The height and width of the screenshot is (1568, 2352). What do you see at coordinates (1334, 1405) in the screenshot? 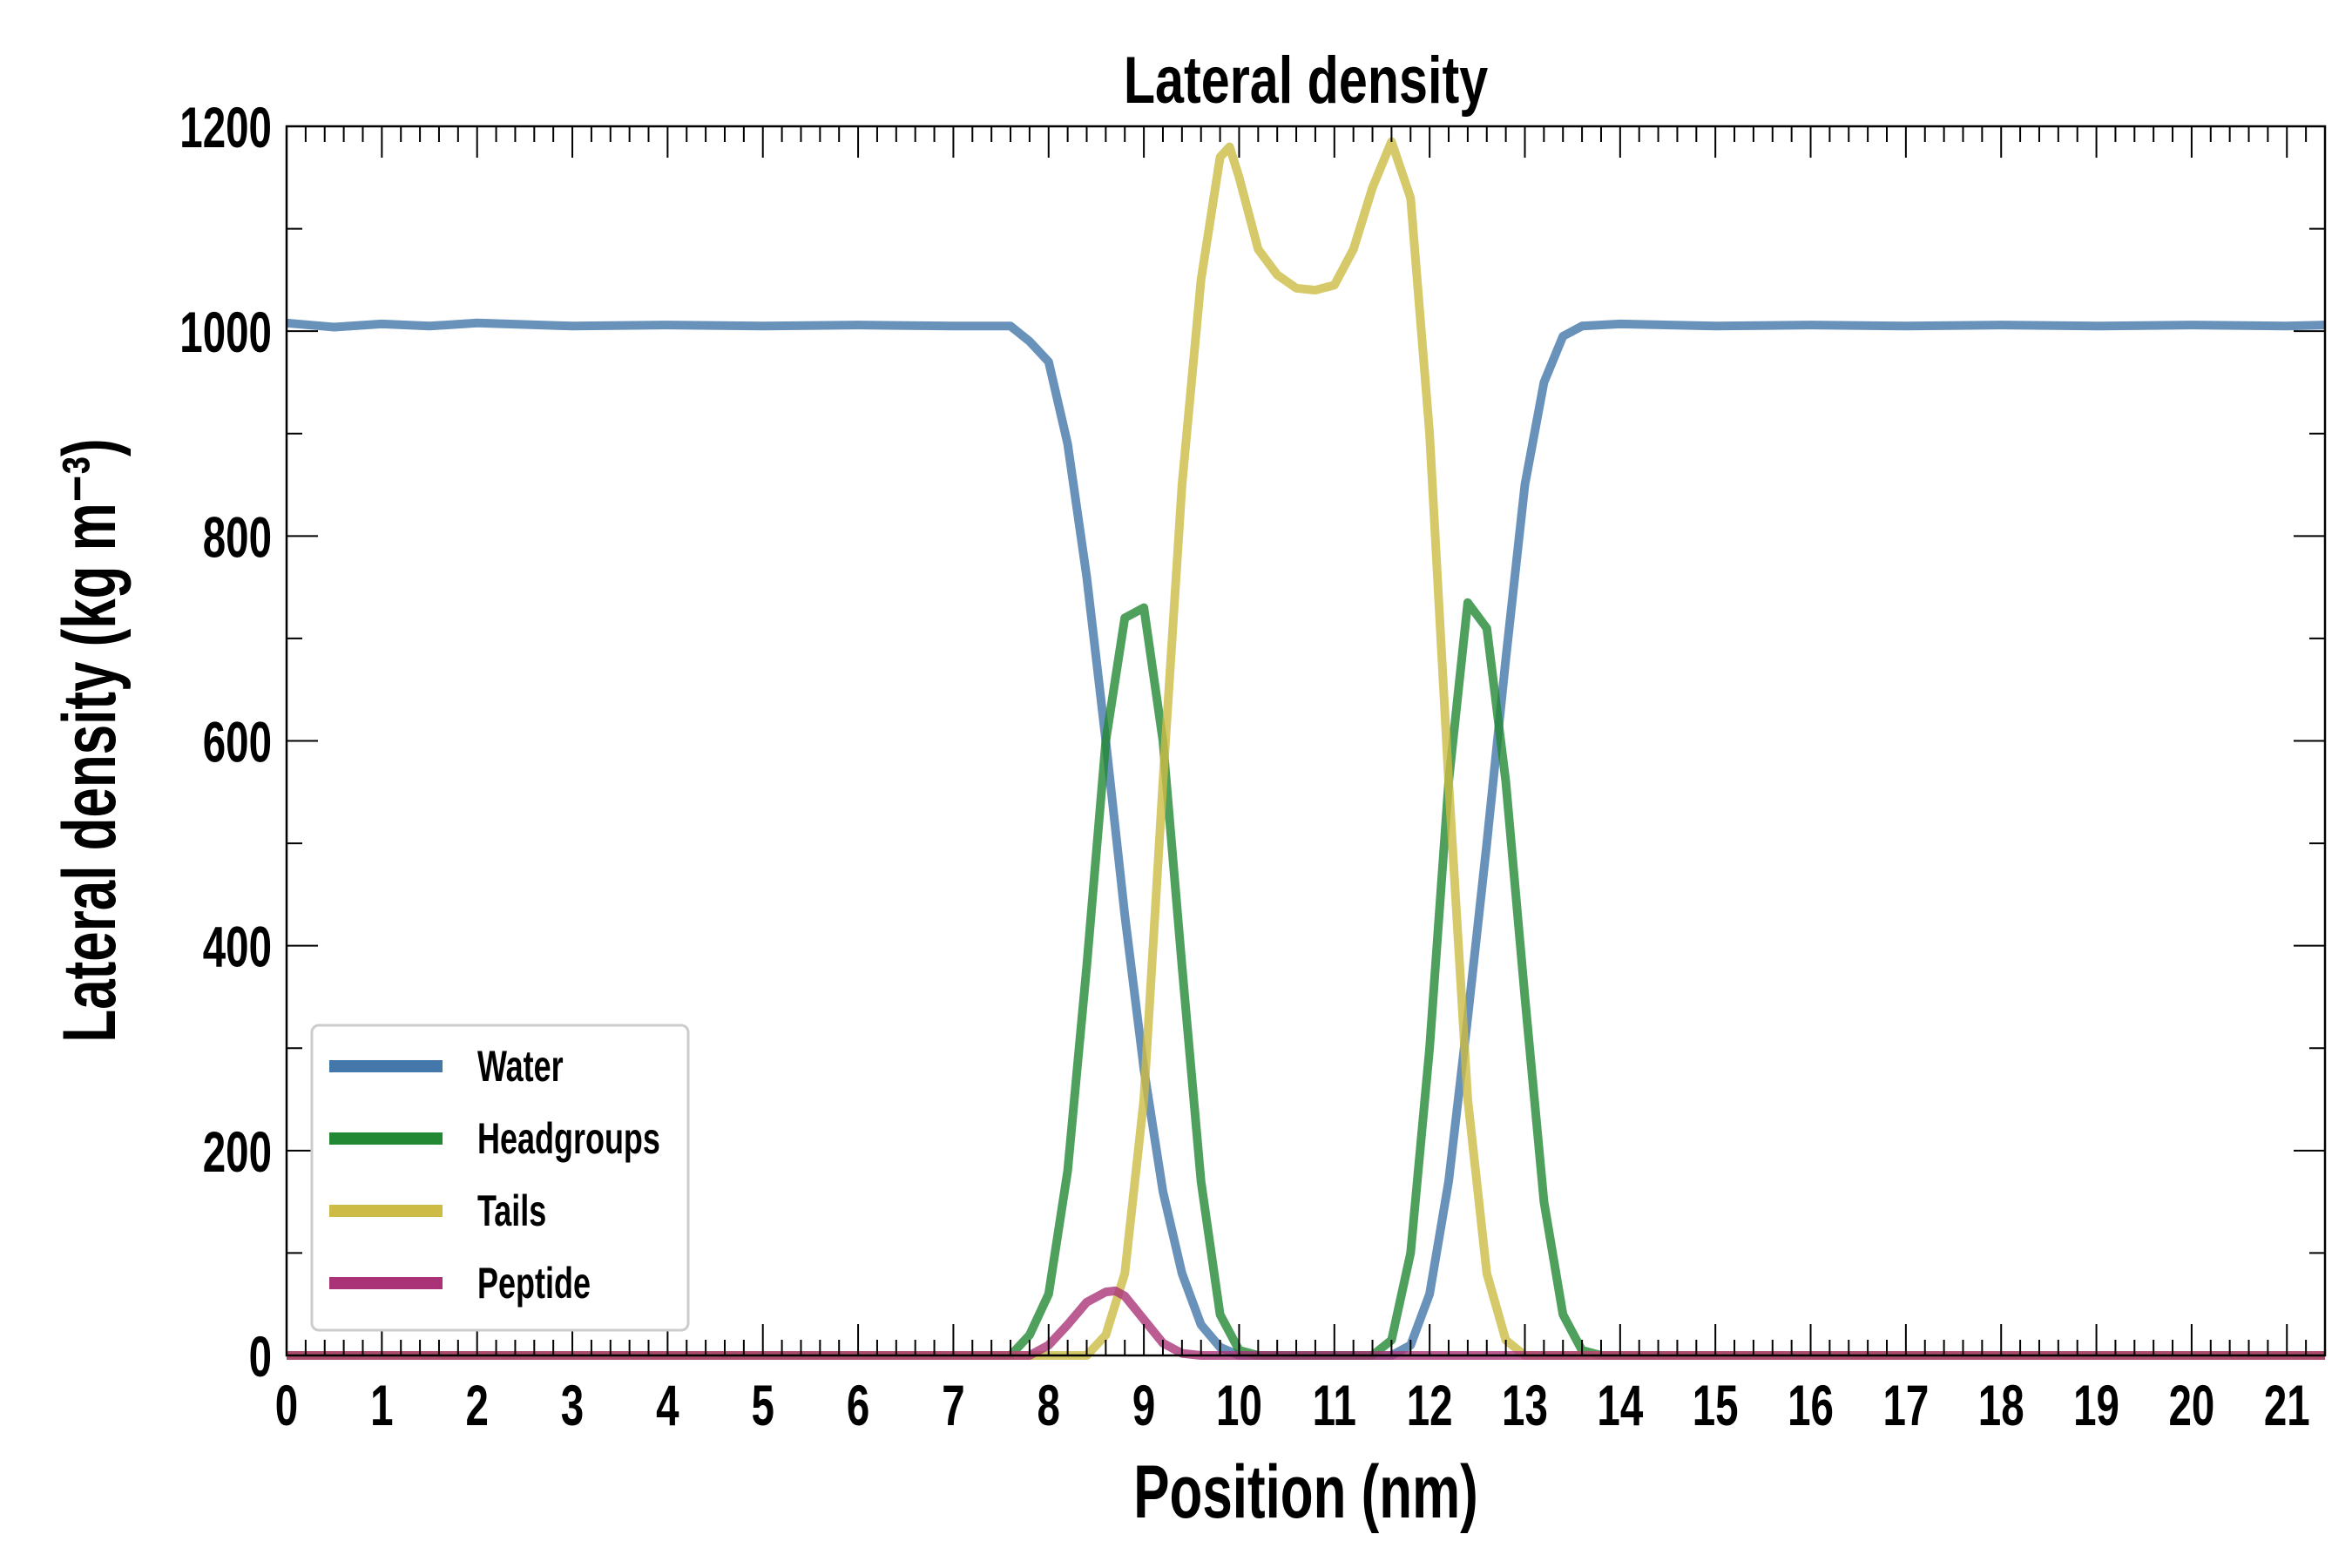
I see `x-tick-label: 11` at bounding box center [1334, 1405].